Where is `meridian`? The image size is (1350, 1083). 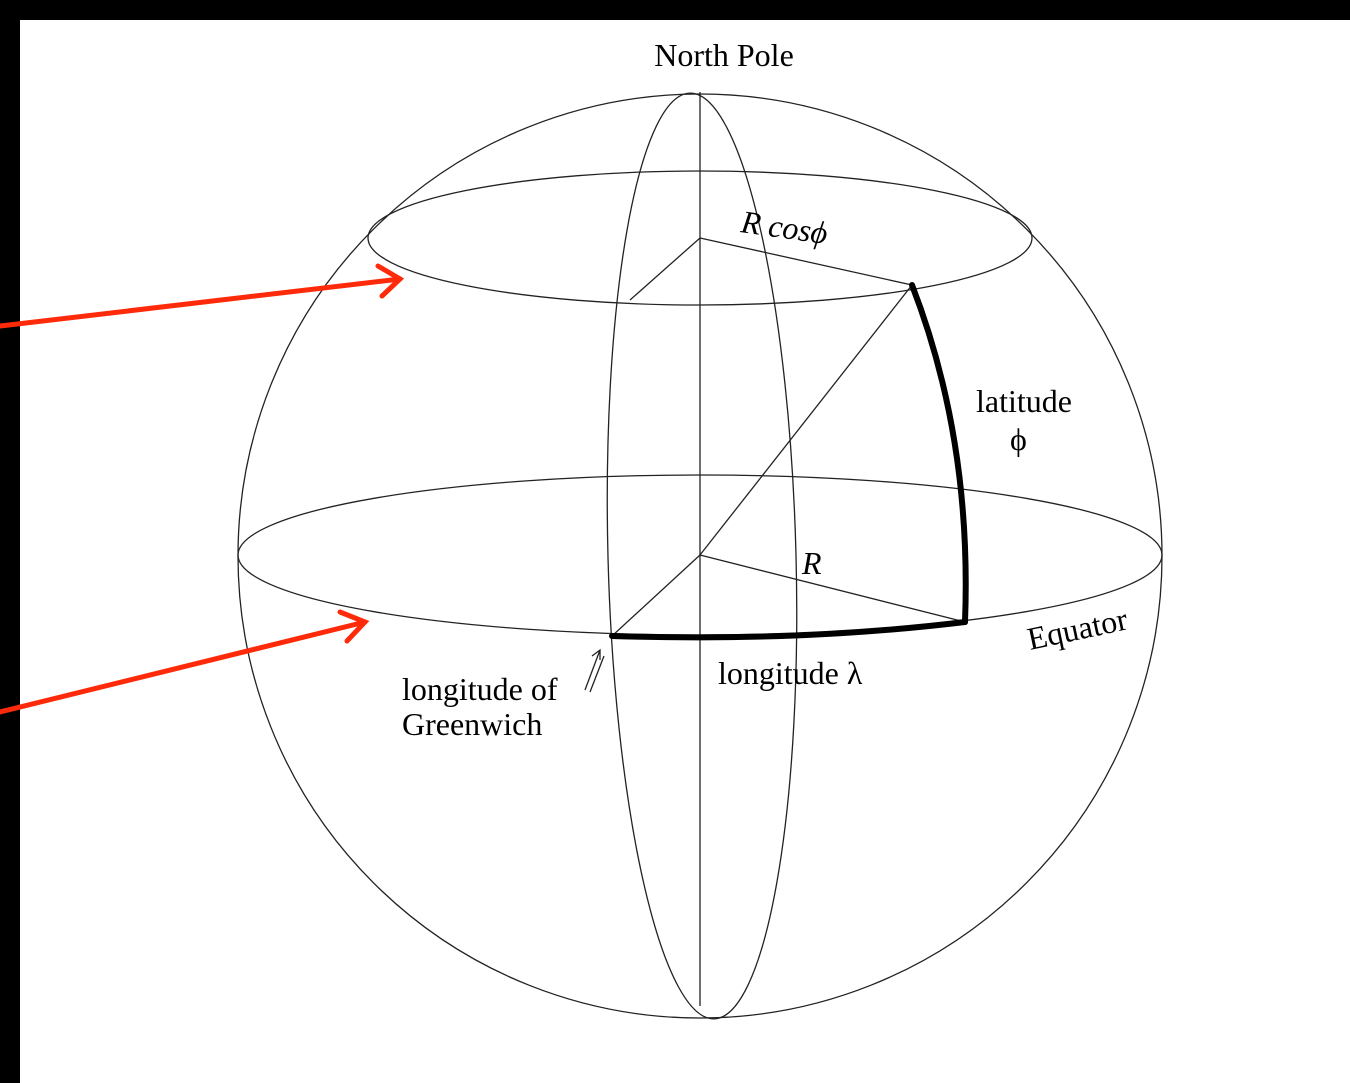
meridian is located at coordinates (702, 556).